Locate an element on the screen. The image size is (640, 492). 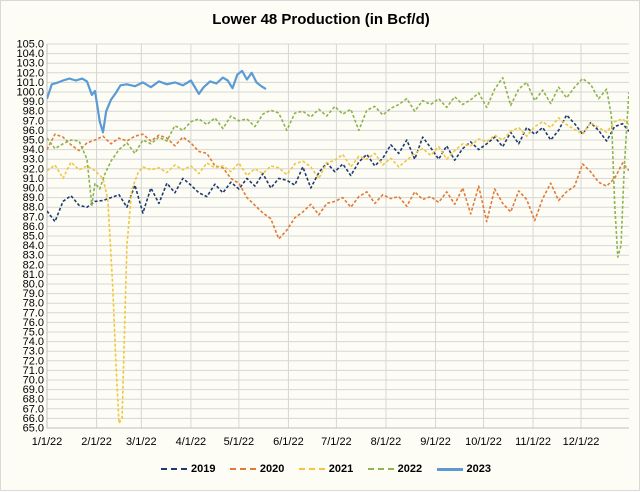
legend-label: 2020 is located at coordinates (272, 469).